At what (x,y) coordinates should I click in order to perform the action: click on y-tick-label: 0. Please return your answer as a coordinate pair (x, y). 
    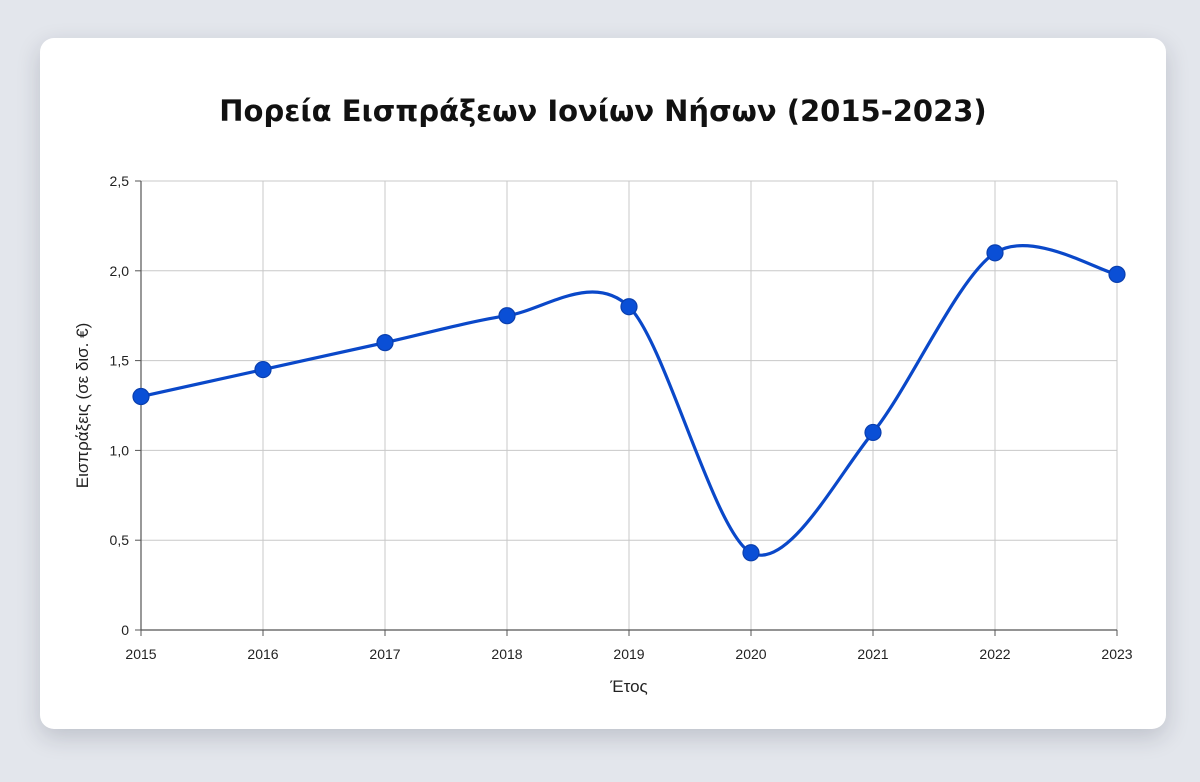
    Looking at the image, I should click on (125, 630).